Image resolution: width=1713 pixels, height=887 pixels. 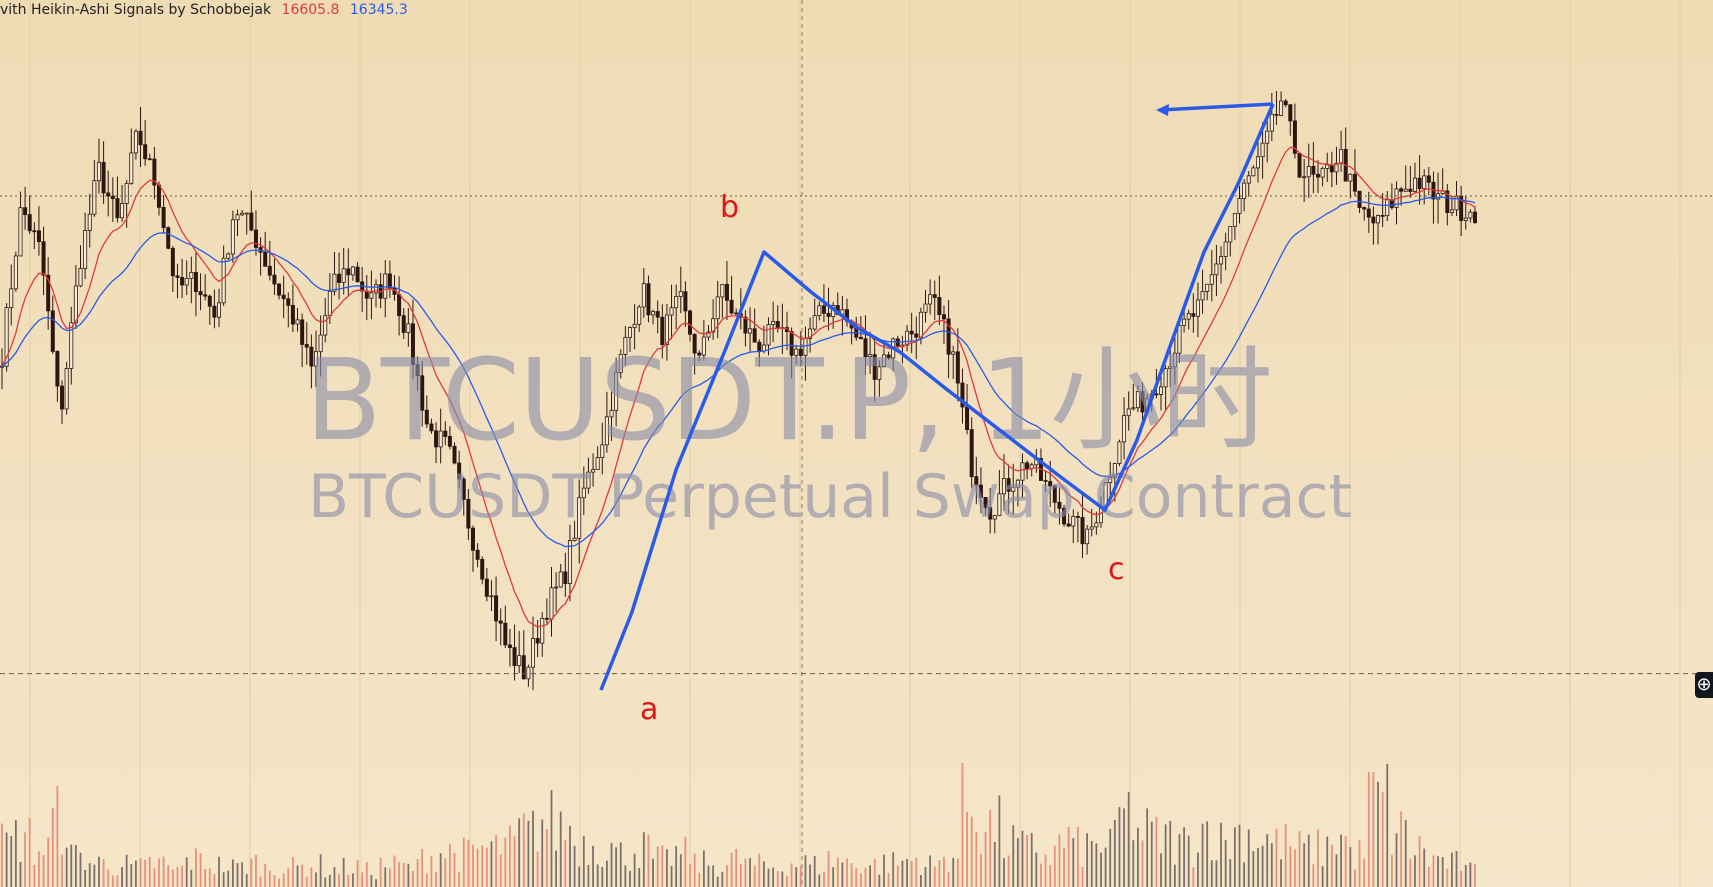 I want to click on wave-arrowhead, so click(x=1162, y=110).